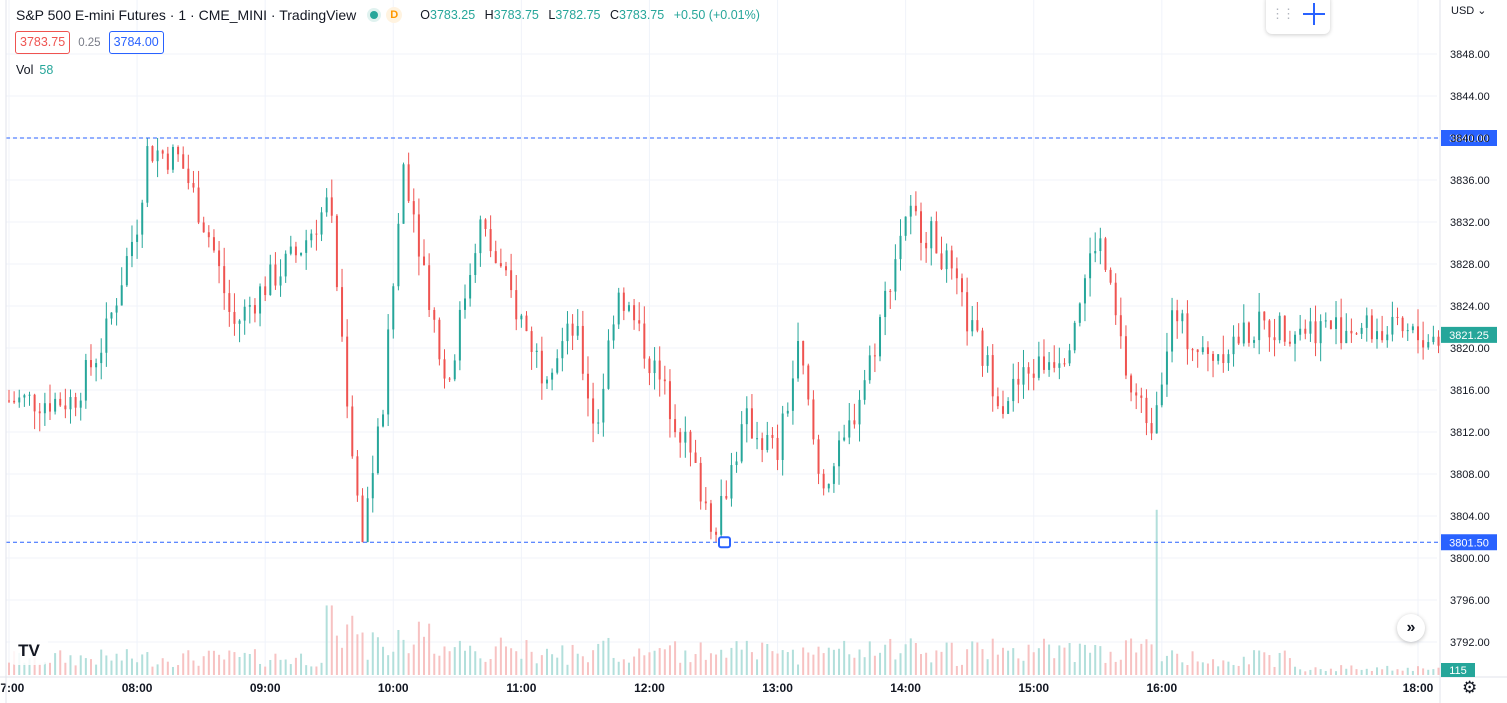  What do you see at coordinates (374, 15) in the screenshot?
I see `market-open-icon` at bounding box center [374, 15].